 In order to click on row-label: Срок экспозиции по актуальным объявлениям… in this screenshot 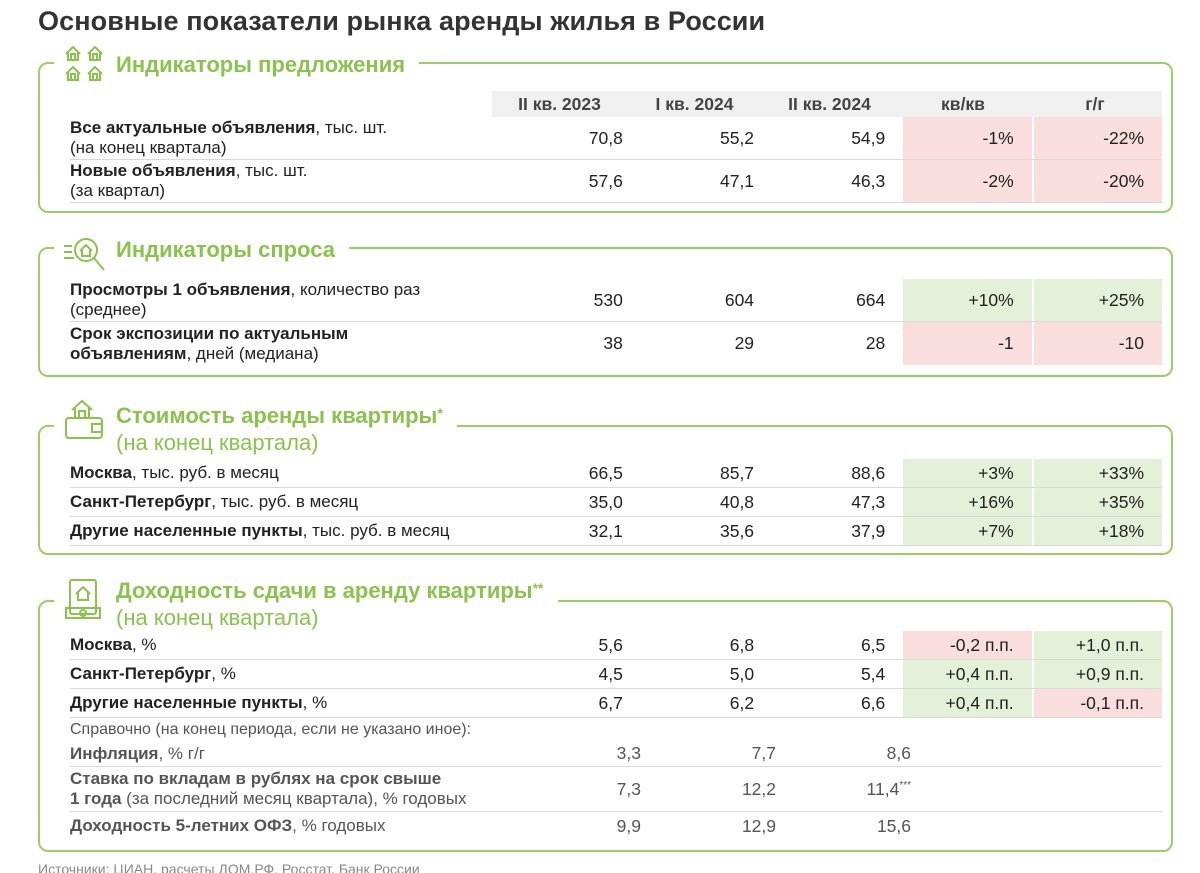, I will do `click(209, 343)`.